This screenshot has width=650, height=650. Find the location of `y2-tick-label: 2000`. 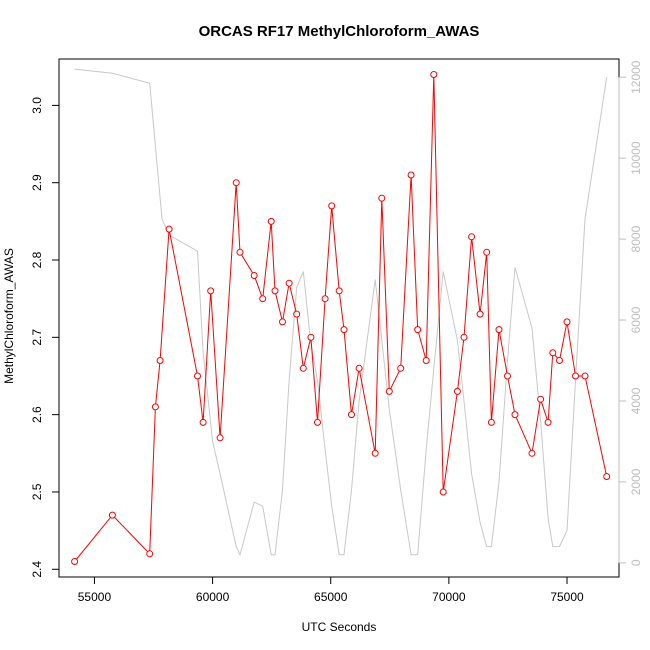

y2-tick-label: 2000 is located at coordinates (636, 481).